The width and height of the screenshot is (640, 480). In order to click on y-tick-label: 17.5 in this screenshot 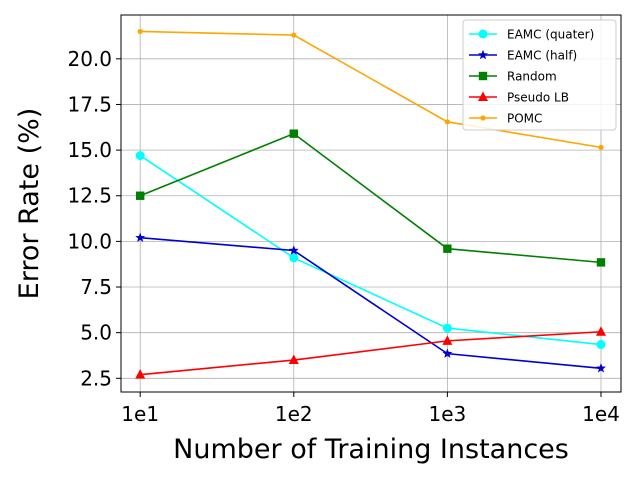, I will do `click(89, 104)`.